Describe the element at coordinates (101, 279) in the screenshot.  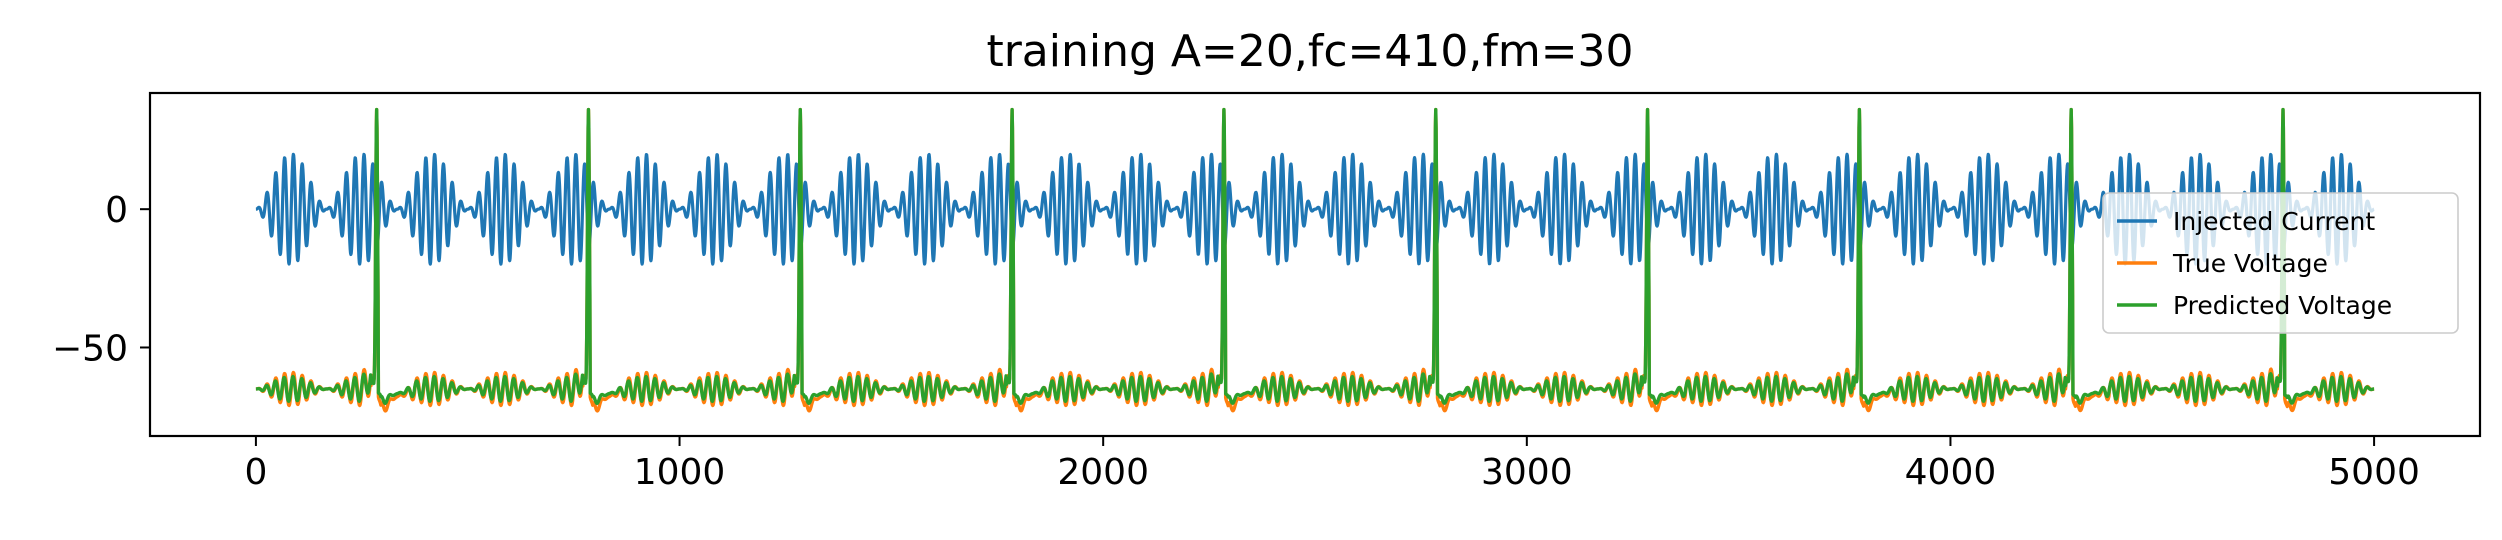
I see `y-axis: 0 −50` at that location.